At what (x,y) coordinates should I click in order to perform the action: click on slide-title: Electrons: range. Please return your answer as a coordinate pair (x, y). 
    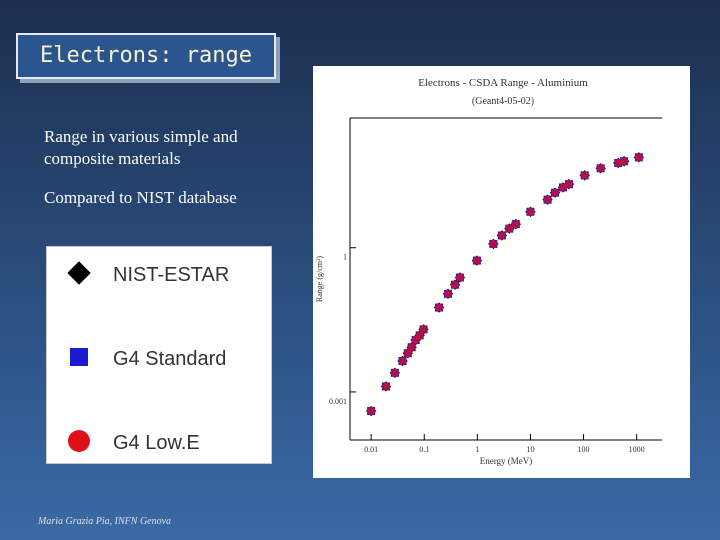
    Looking at the image, I should click on (146, 56).